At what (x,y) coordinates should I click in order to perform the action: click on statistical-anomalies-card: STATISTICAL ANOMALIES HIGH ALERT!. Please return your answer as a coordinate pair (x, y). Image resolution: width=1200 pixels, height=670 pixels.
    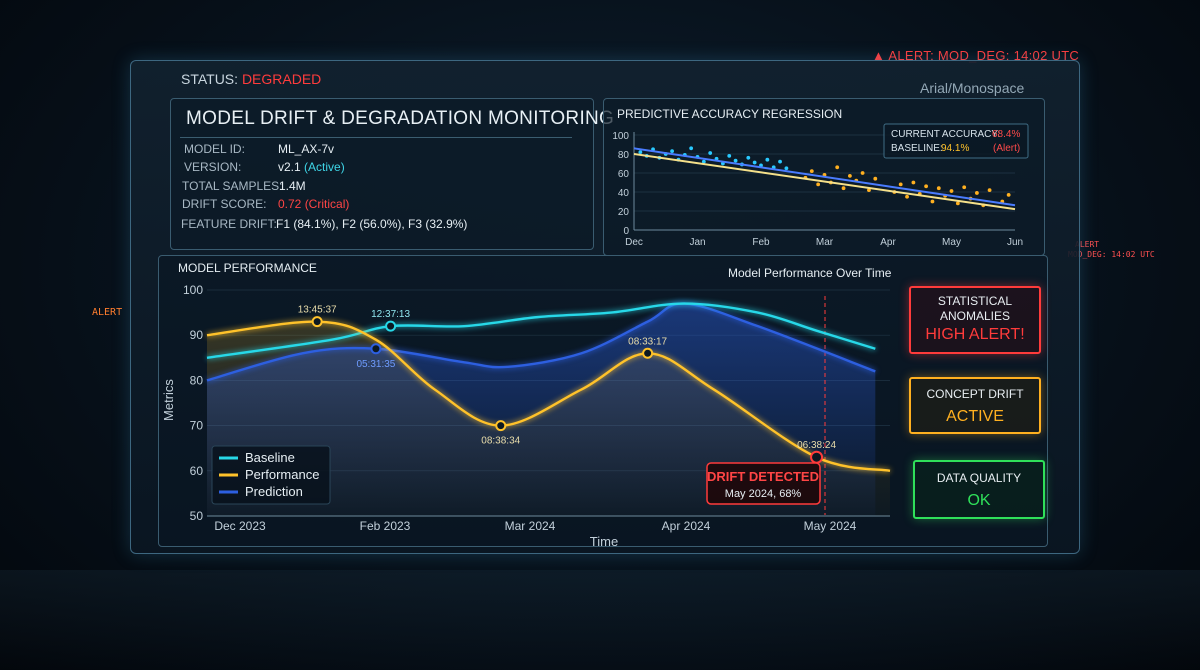
    Looking at the image, I should click on (975, 320).